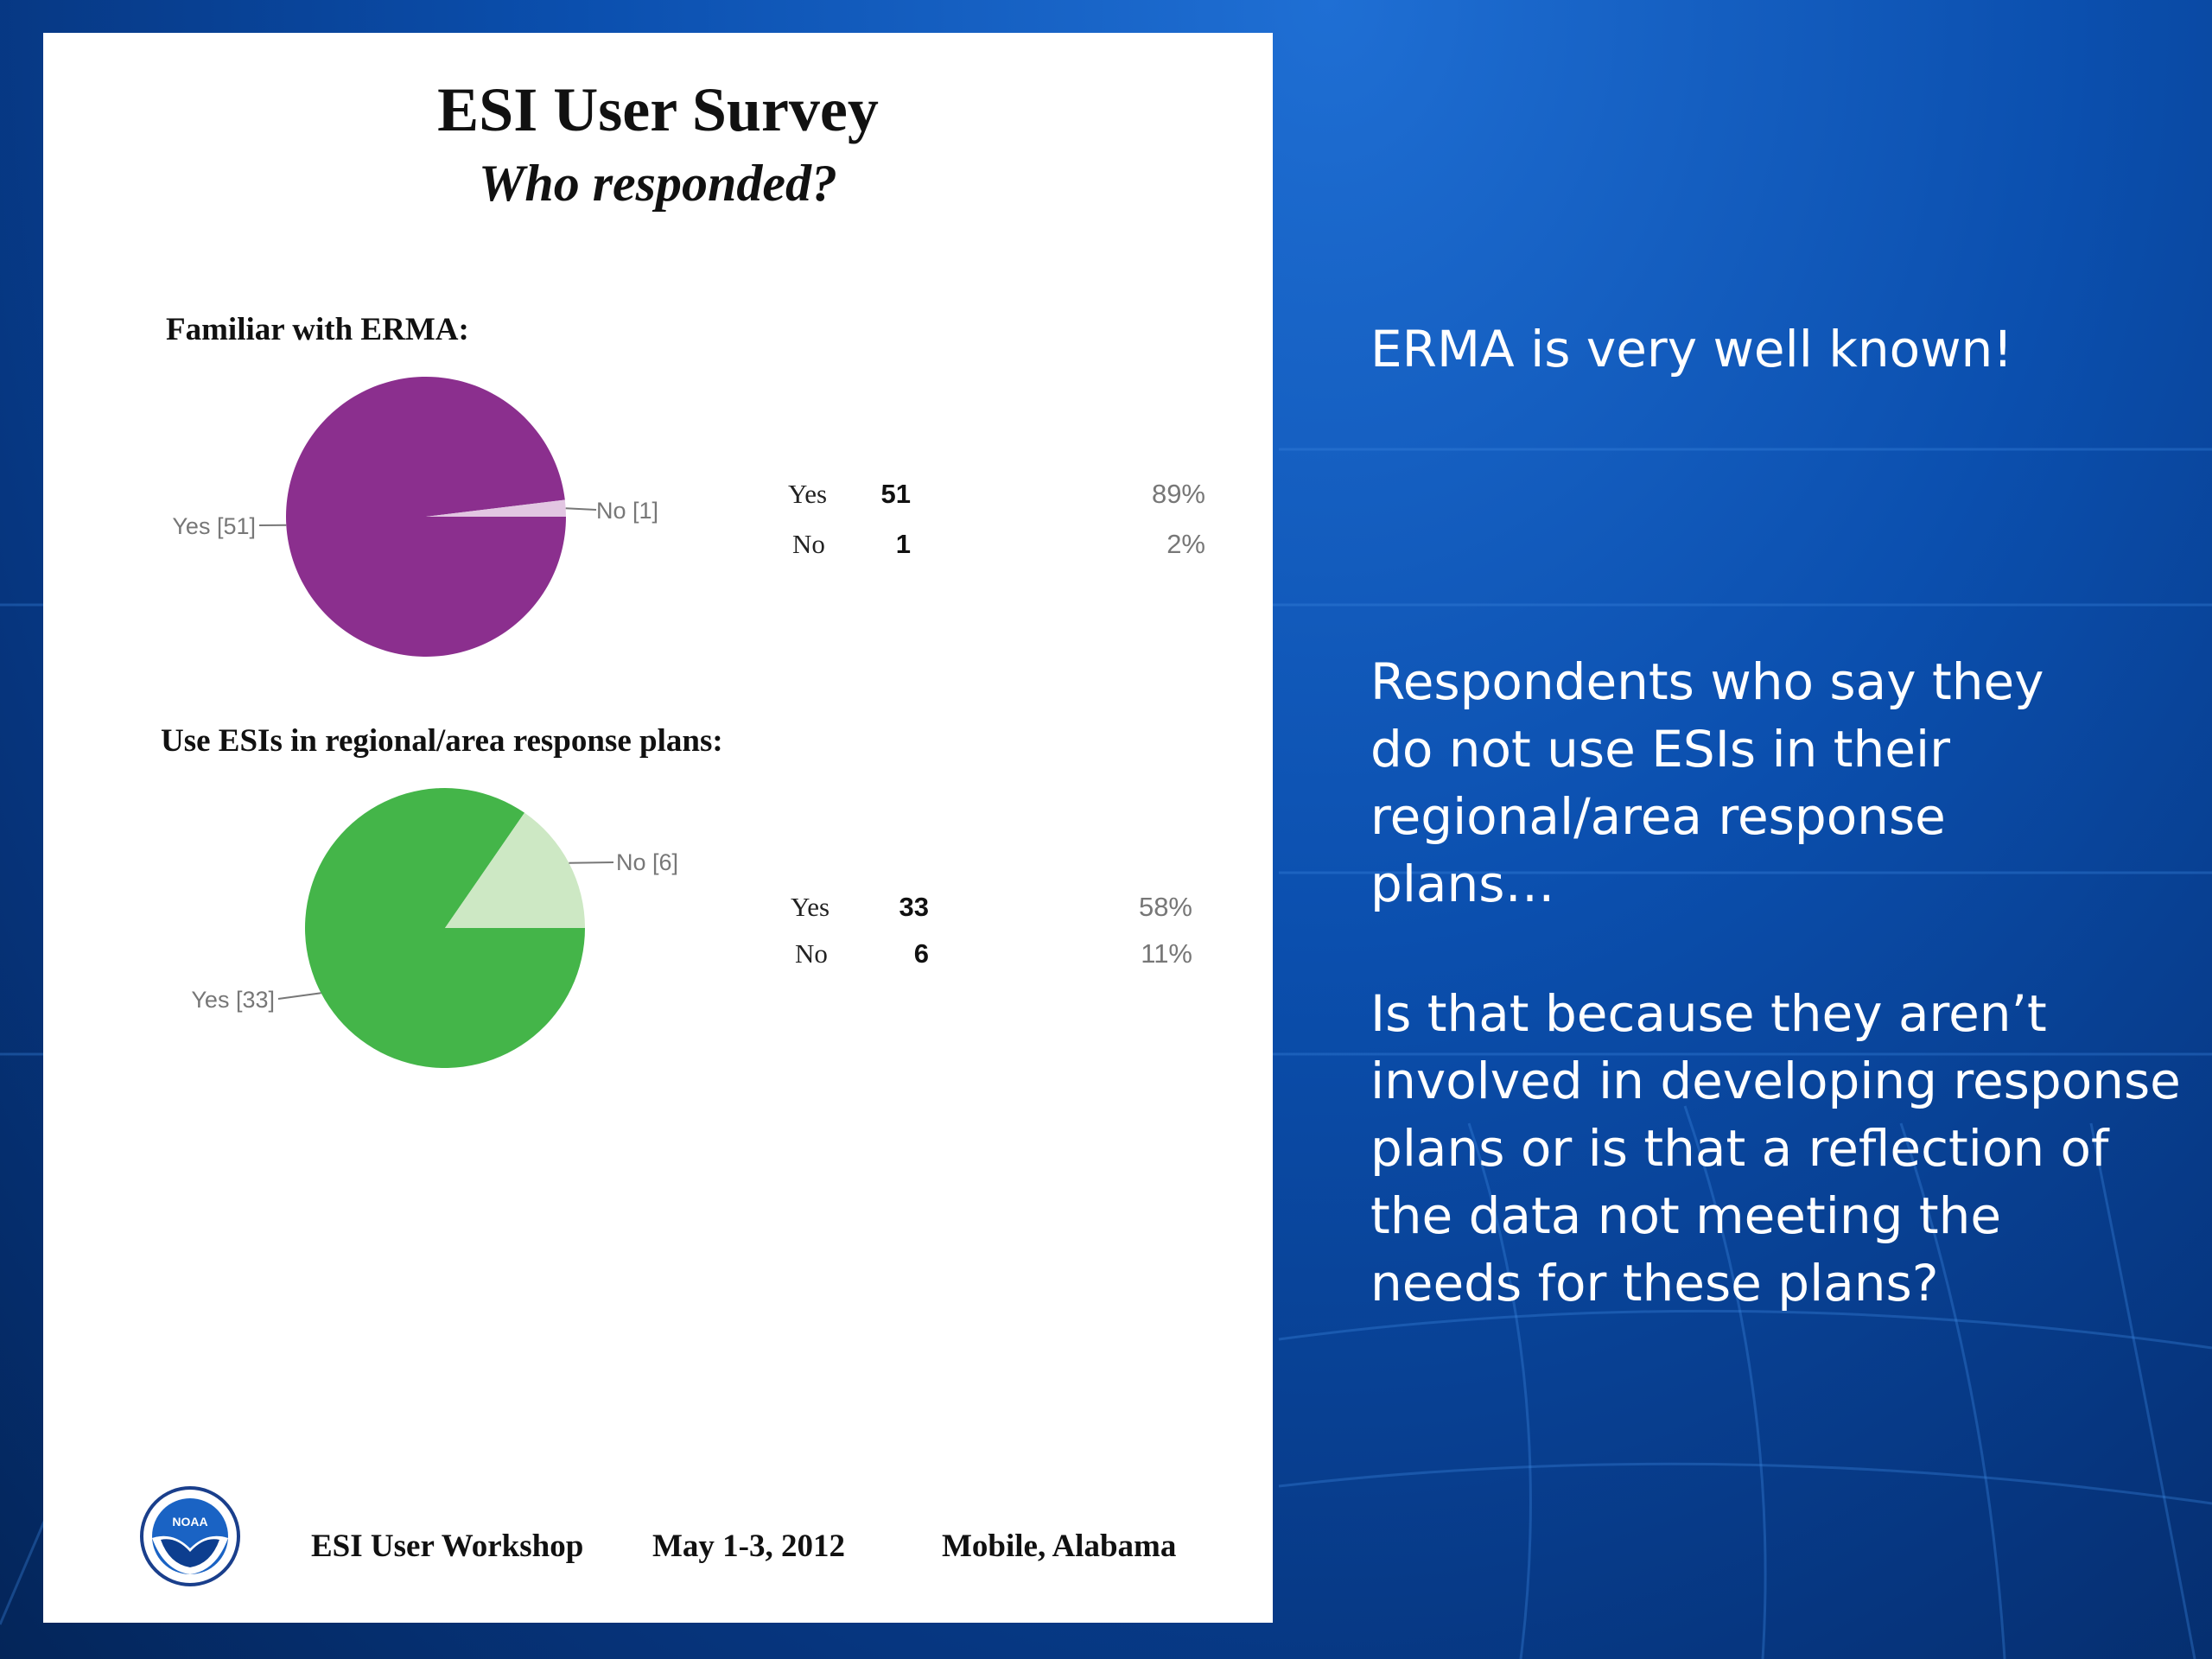 The width and height of the screenshot is (2212, 1659). I want to click on table1-percent-no: 2%, so click(1185, 544).